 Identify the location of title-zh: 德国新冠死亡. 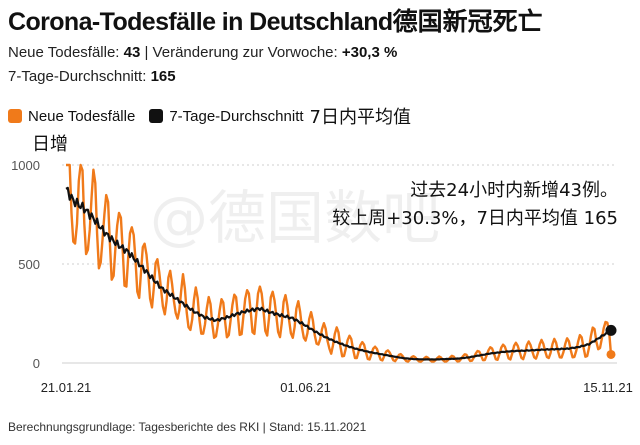
(467, 21).